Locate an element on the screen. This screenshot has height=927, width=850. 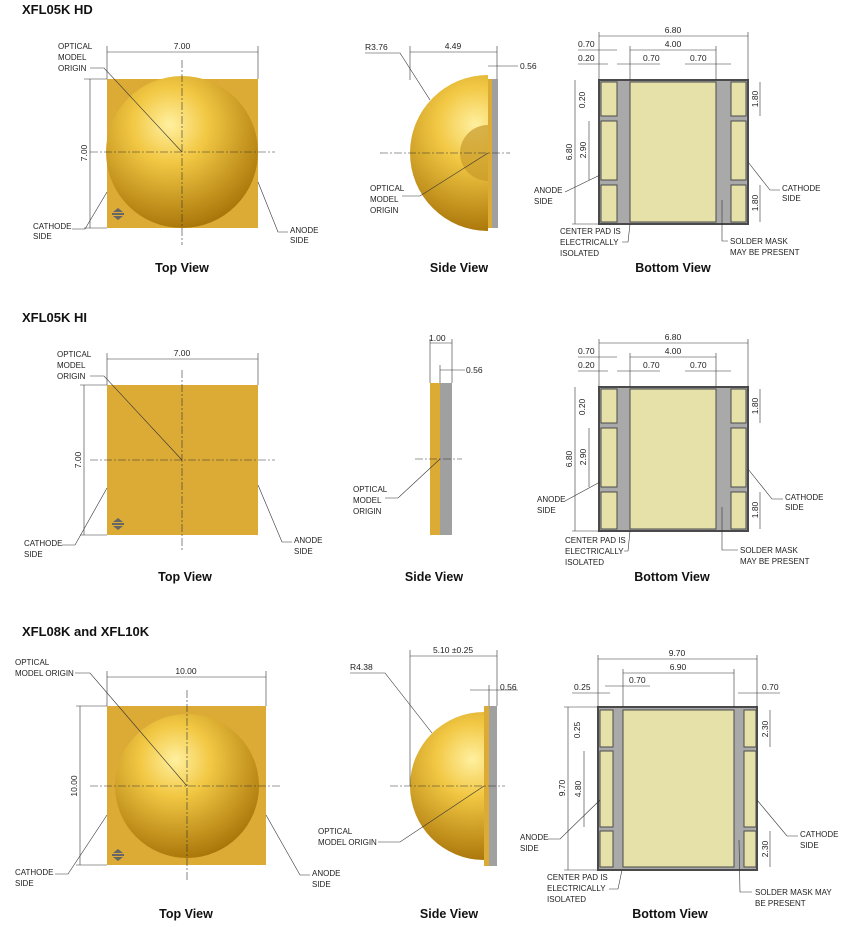
solder-mask-note: SOLDER MASK MAY is located at coordinates (793, 892).